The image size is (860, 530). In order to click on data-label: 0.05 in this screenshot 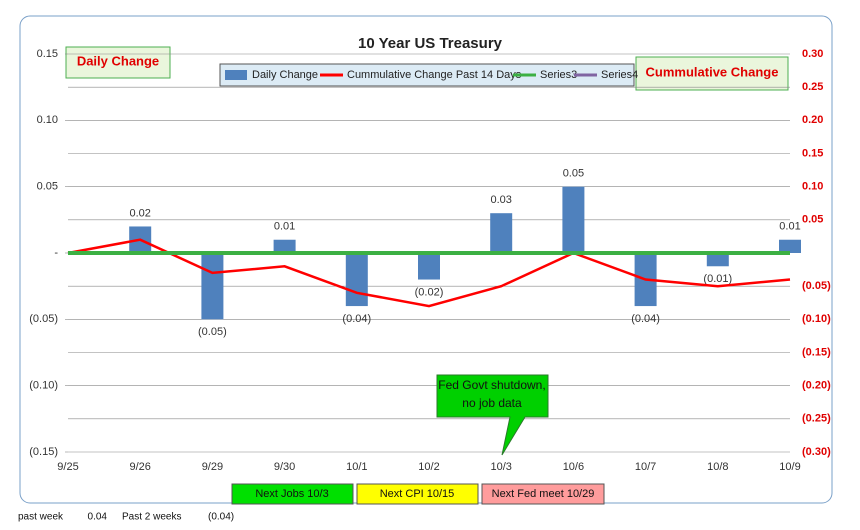, I will do `click(573, 174)`.